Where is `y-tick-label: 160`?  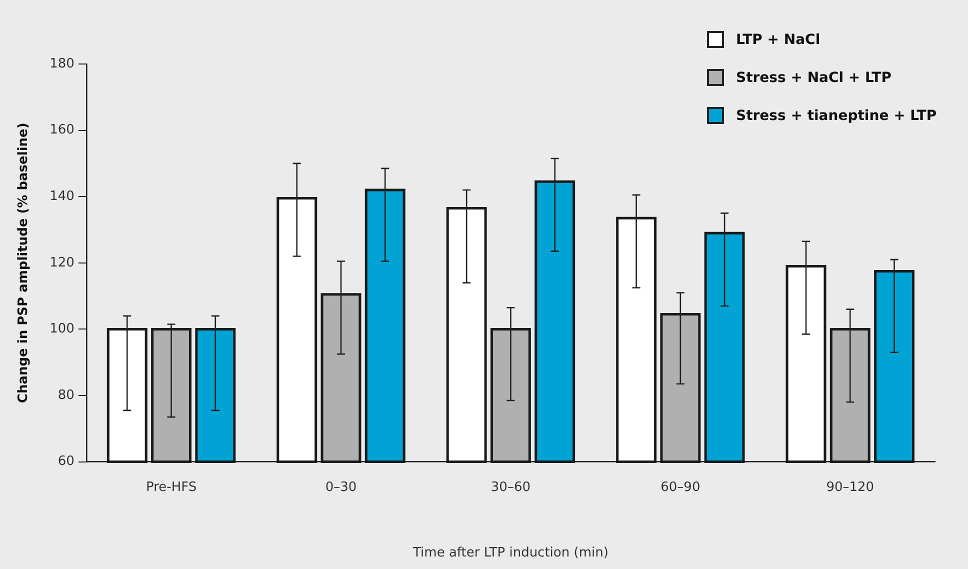
y-tick-label: 160 is located at coordinates (62, 130).